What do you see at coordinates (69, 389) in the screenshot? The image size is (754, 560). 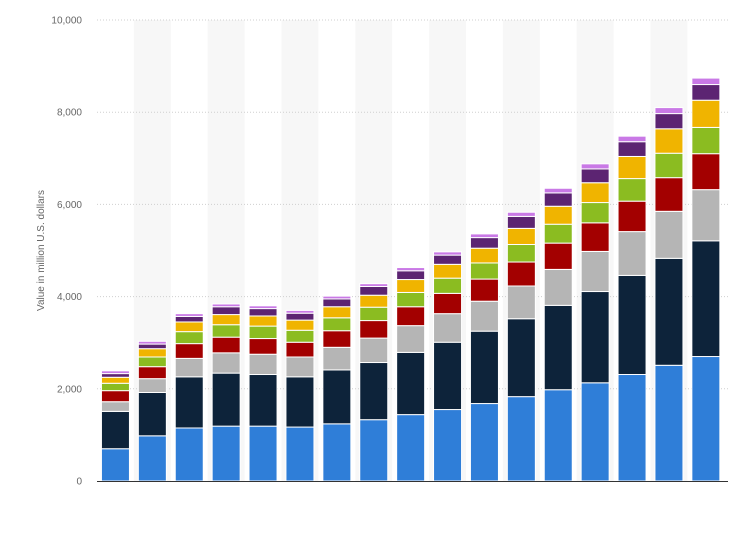 I see `y-tick-label: 2,000` at bounding box center [69, 389].